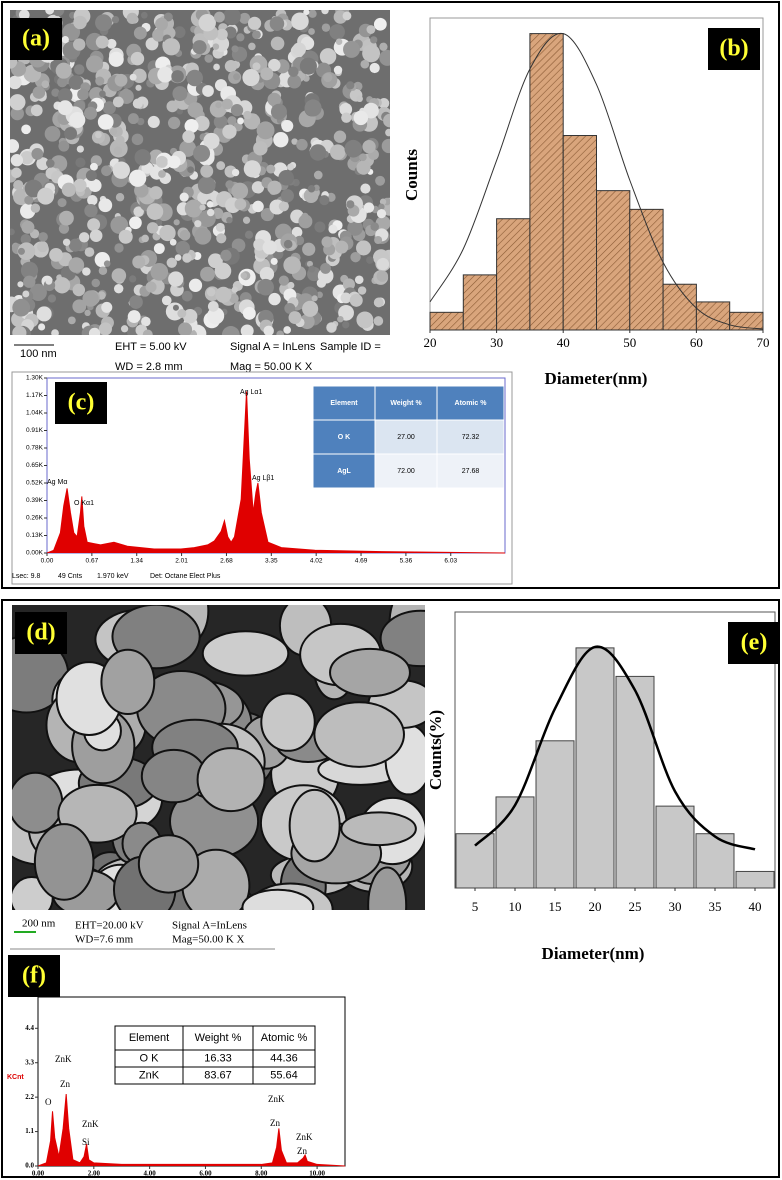 The image size is (782, 1180). Describe the element at coordinates (191, 1130) in the screenshot. I see `spectrum` at that location.